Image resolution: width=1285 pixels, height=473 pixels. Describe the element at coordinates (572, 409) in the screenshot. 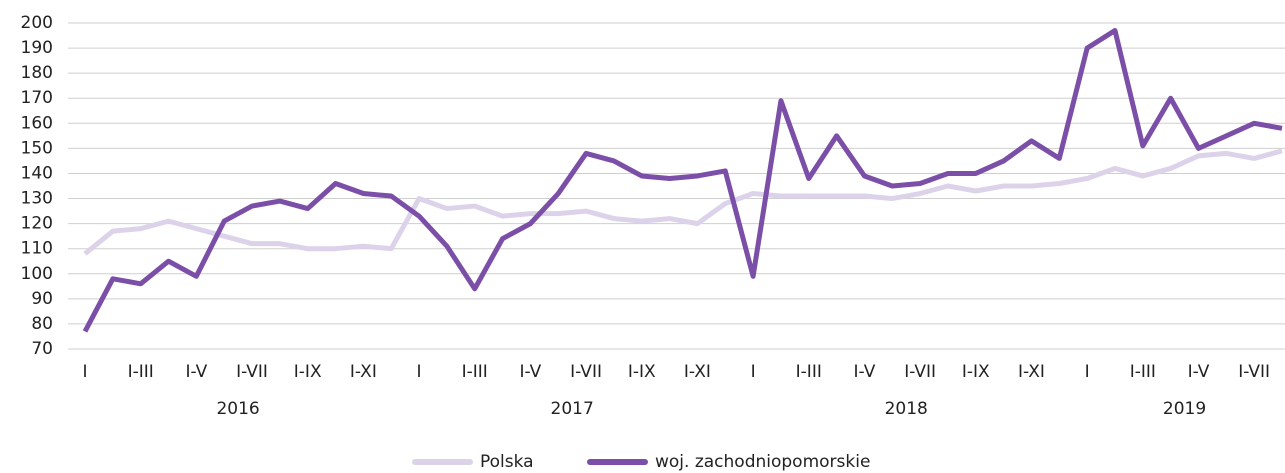

I see `x-group-label: 2017` at that location.